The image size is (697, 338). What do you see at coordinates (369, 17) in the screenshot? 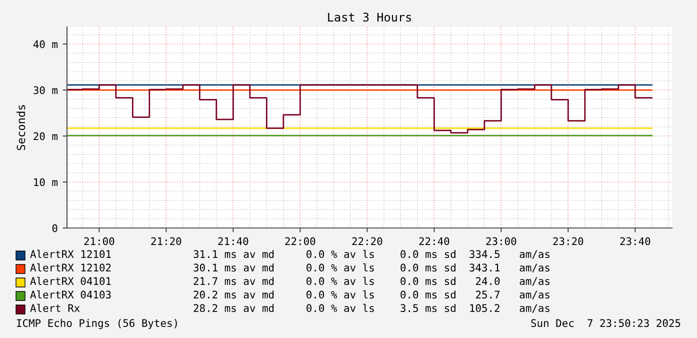
I see `chart-title: Last 3 Hours` at bounding box center [369, 17].